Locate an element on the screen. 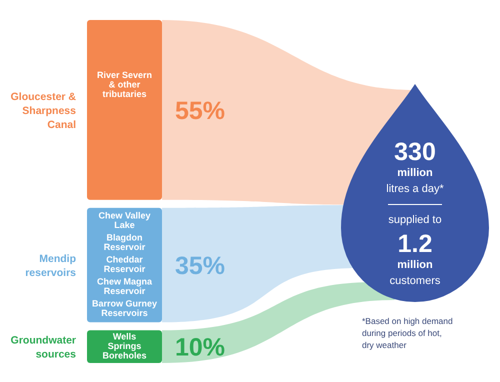  data-label: 35% is located at coordinates (200, 266).